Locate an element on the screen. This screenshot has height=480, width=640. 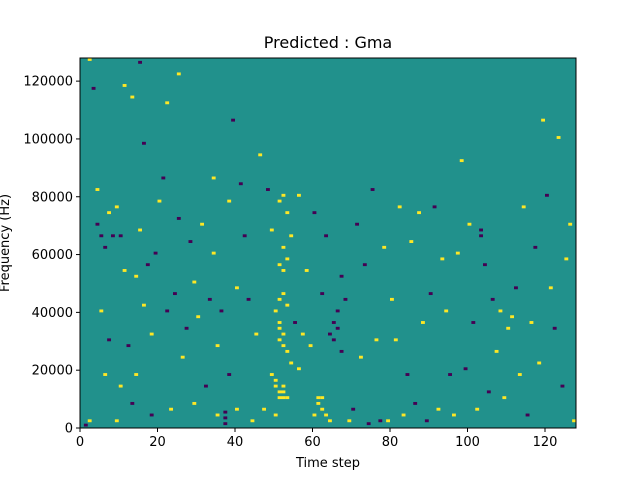
x-tick-label: 0 is located at coordinates (80, 442).